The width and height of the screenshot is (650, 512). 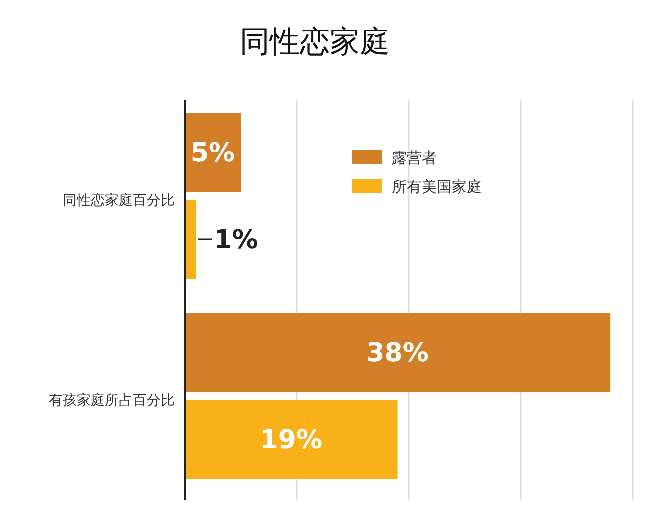 I want to click on chart-title: 同性恋家庭, so click(x=315, y=42).